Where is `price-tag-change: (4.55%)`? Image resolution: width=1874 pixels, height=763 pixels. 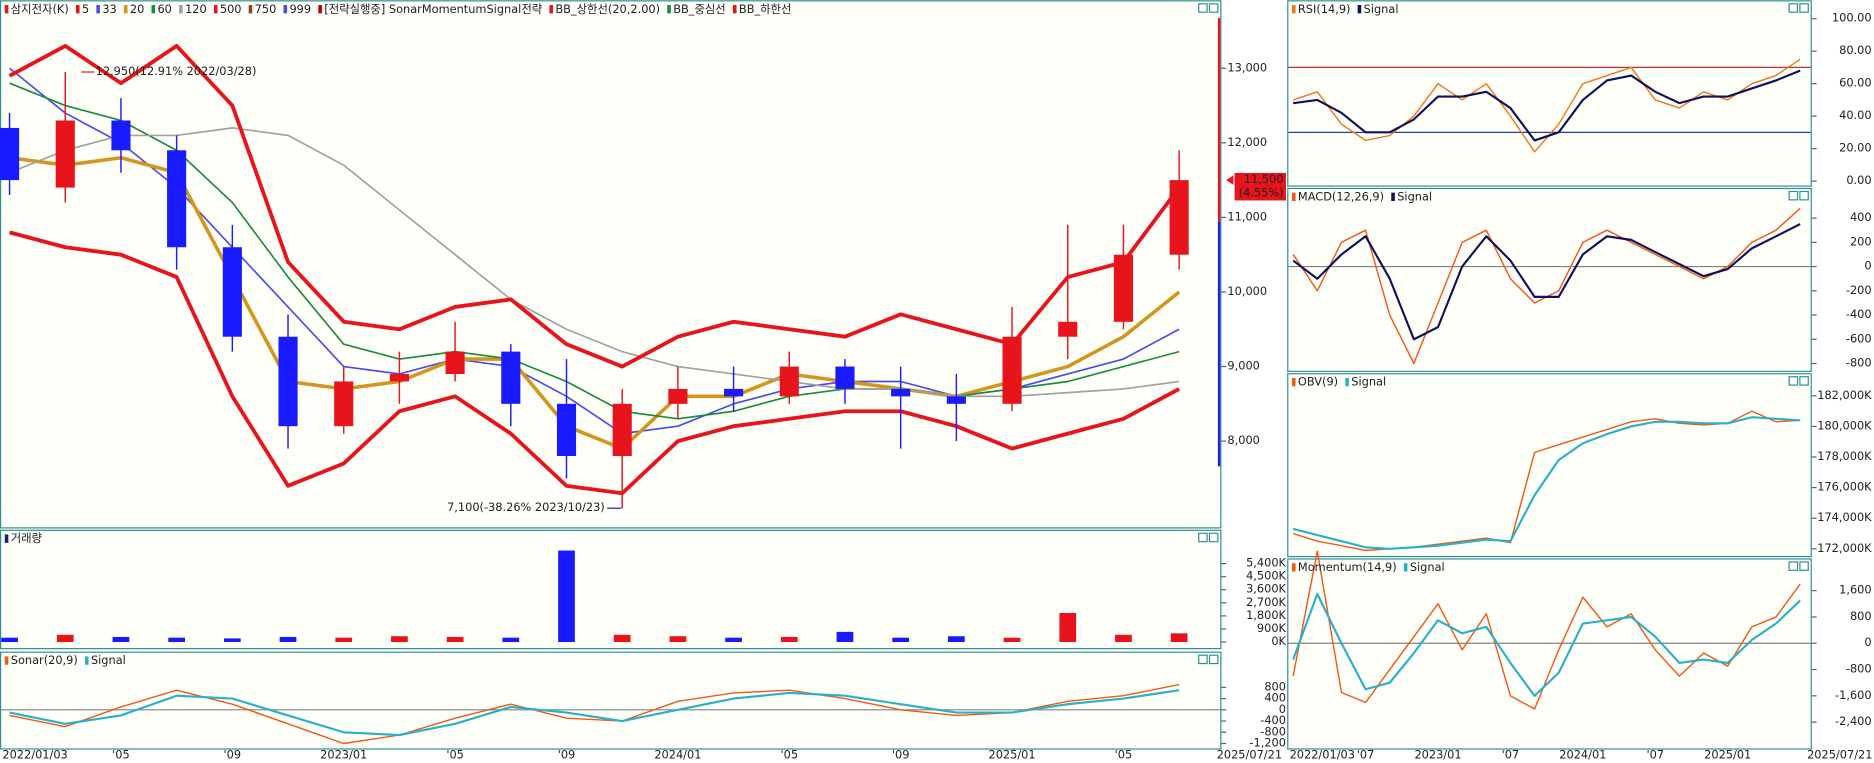
price-tag-change: (4.55%) is located at coordinates (1261, 192).